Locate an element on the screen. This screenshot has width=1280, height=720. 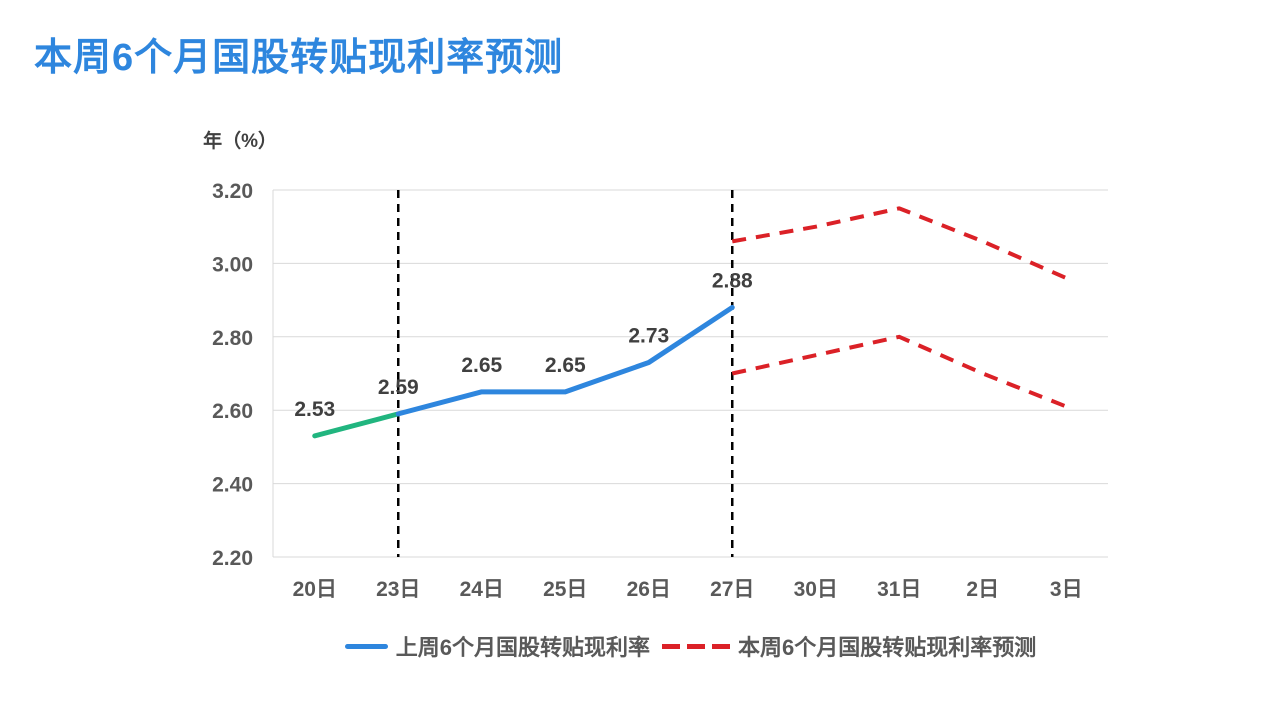
actual-line is located at coordinates (565, 360).